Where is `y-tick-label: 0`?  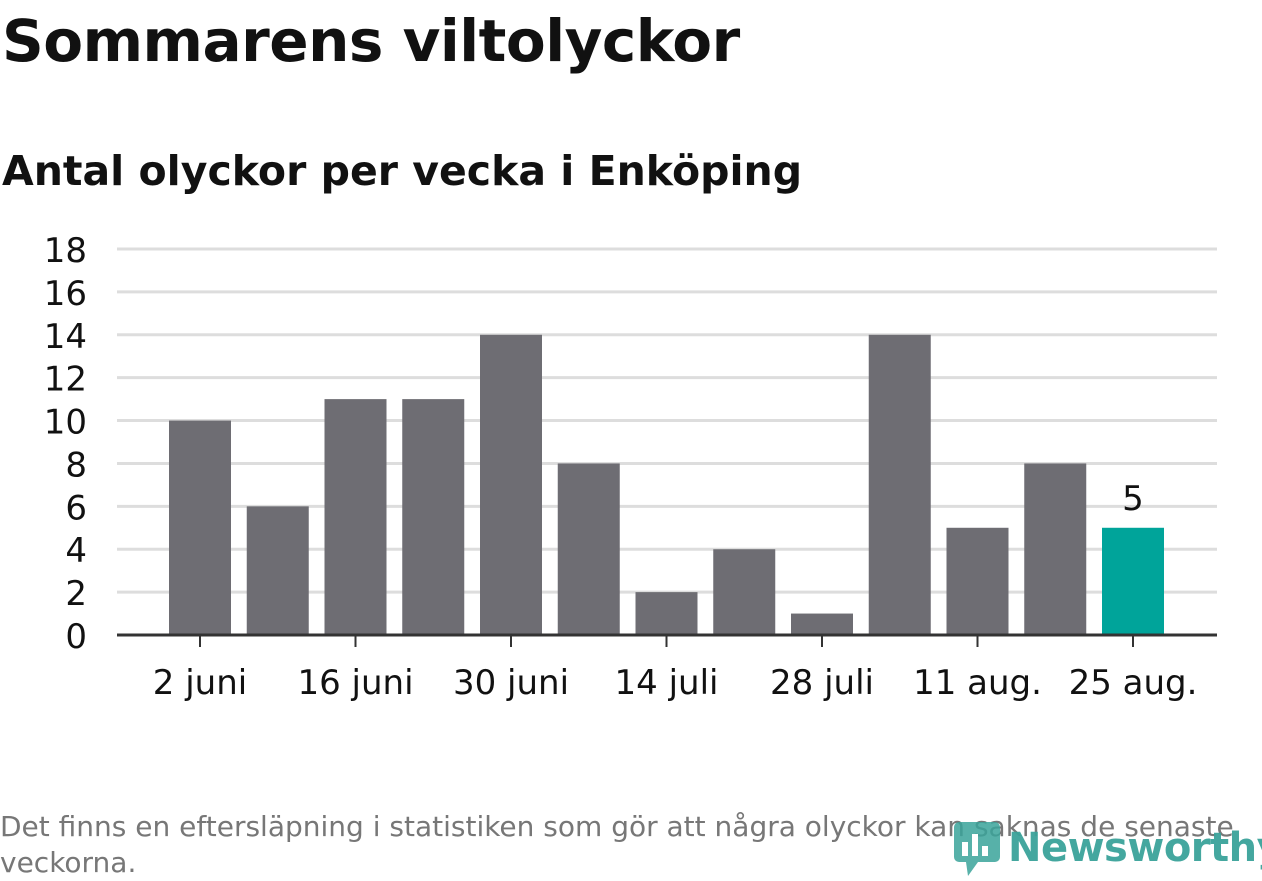 y-tick-label: 0 is located at coordinates (76, 637).